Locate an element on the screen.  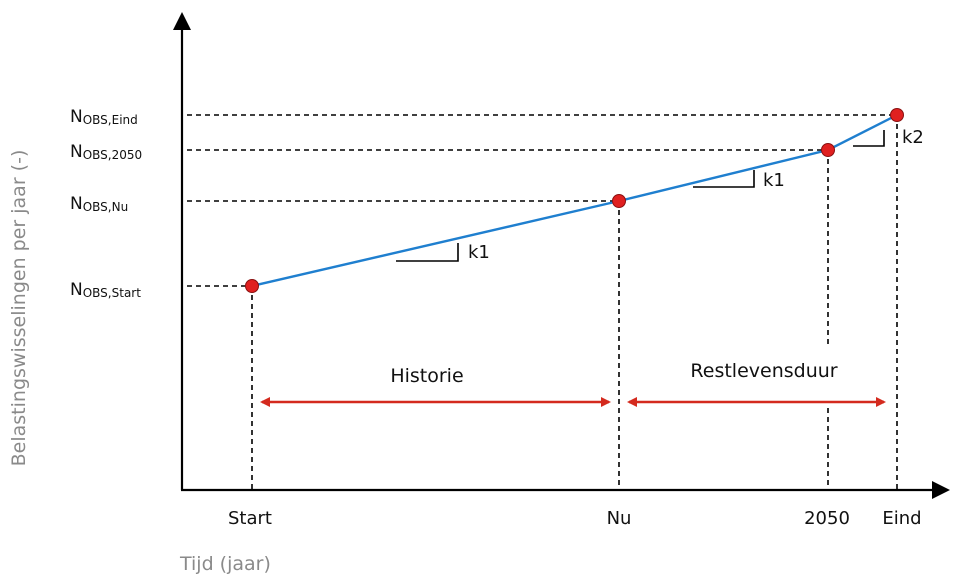
y-label-nu-main: N is located at coordinates (76, 204).